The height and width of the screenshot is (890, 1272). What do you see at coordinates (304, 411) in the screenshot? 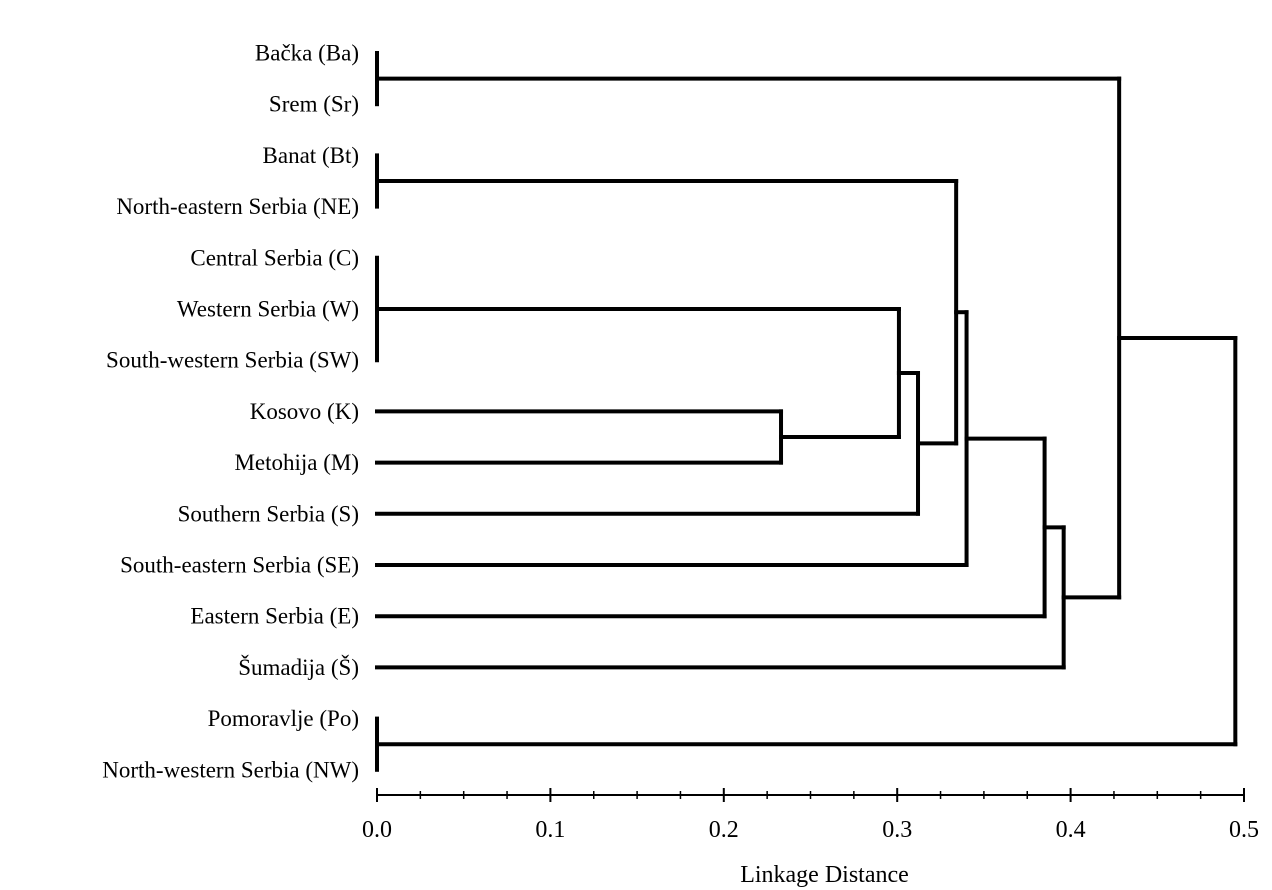
I see `leaf-label-K: Kosovo (K)` at bounding box center [304, 411].